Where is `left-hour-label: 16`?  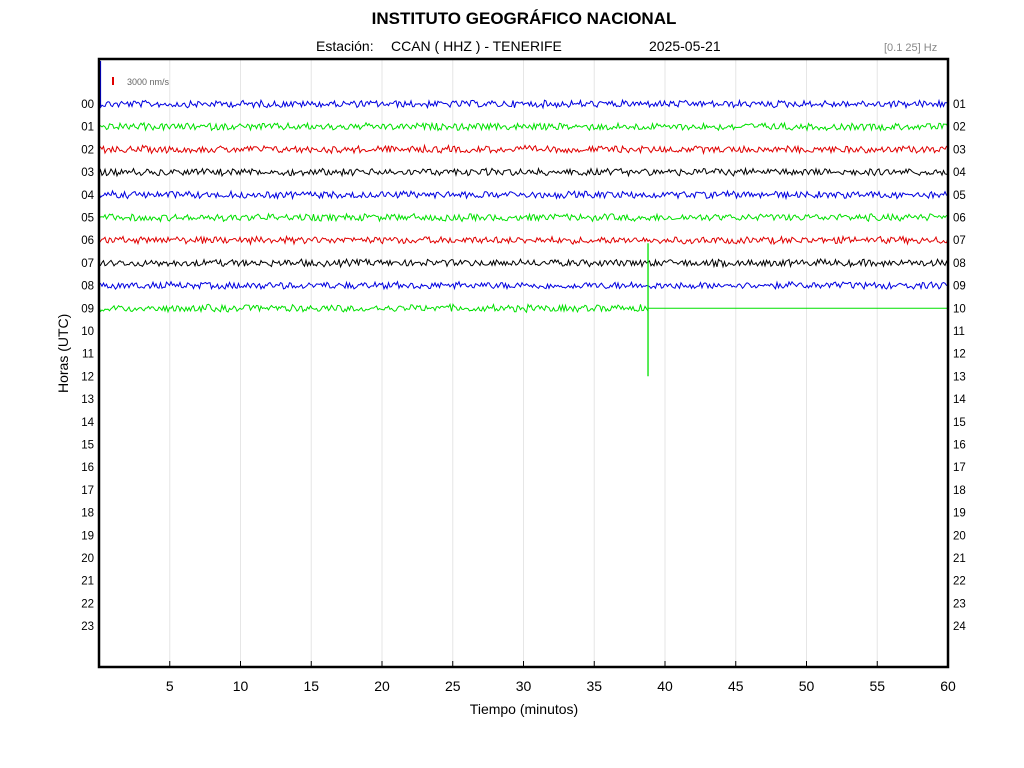 left-hour-label: 16 is located at coordinates (87, 468).